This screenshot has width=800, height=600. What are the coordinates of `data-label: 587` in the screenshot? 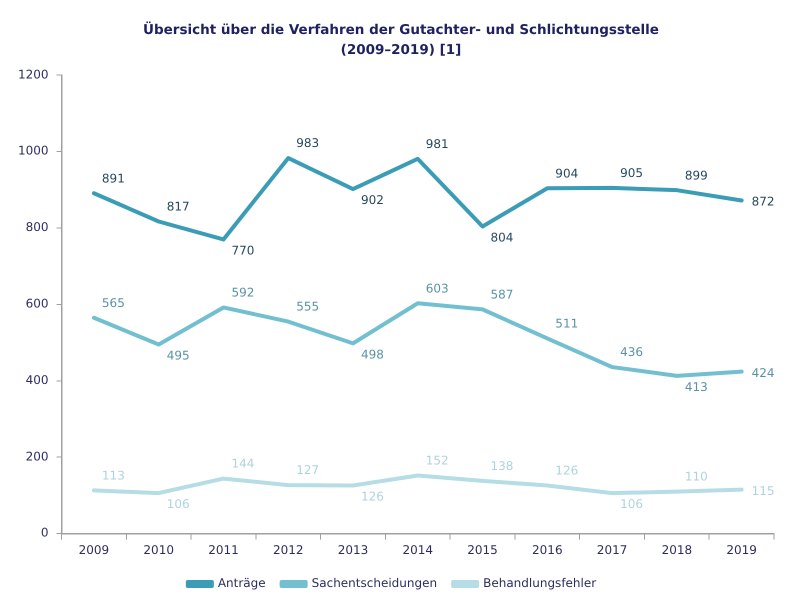 It's located at (502, 294).